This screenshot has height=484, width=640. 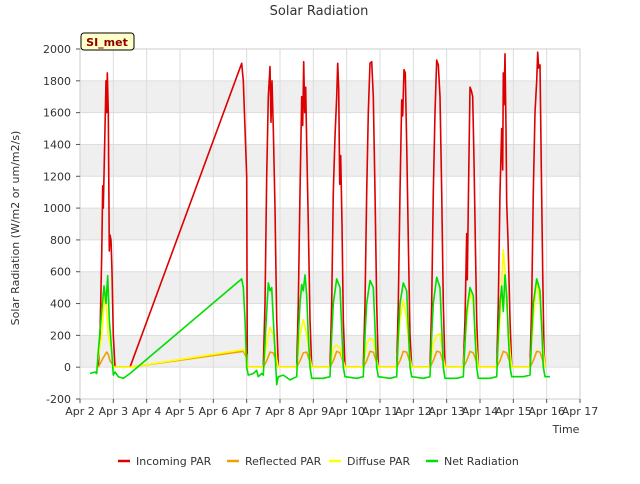 I want to click on x-tick-label: Apr 9, so click(x=314, y=411).